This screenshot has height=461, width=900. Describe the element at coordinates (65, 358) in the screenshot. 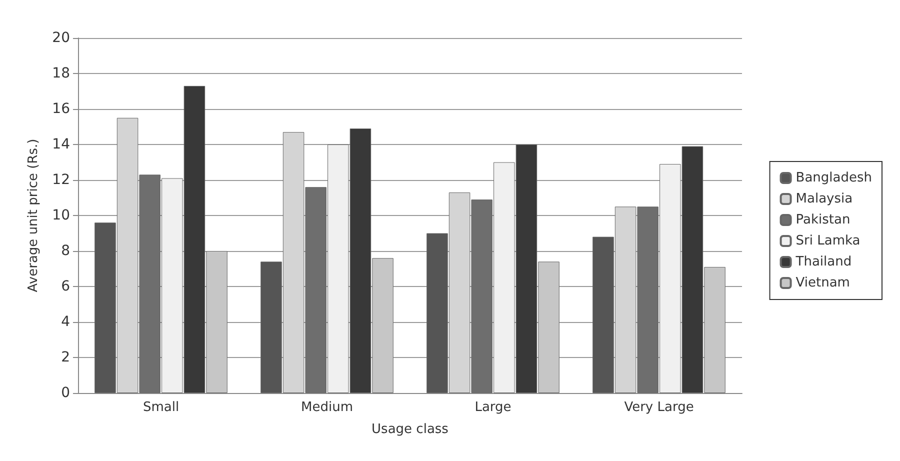

I see `y-tick-label: 2` at that location.